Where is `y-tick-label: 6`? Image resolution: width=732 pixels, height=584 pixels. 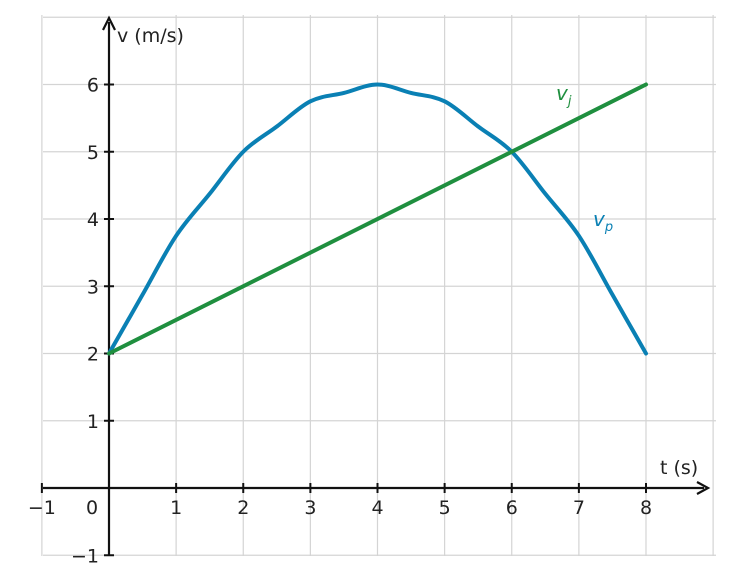 y-tick-label: 6 is located at coordinates (93, 86).